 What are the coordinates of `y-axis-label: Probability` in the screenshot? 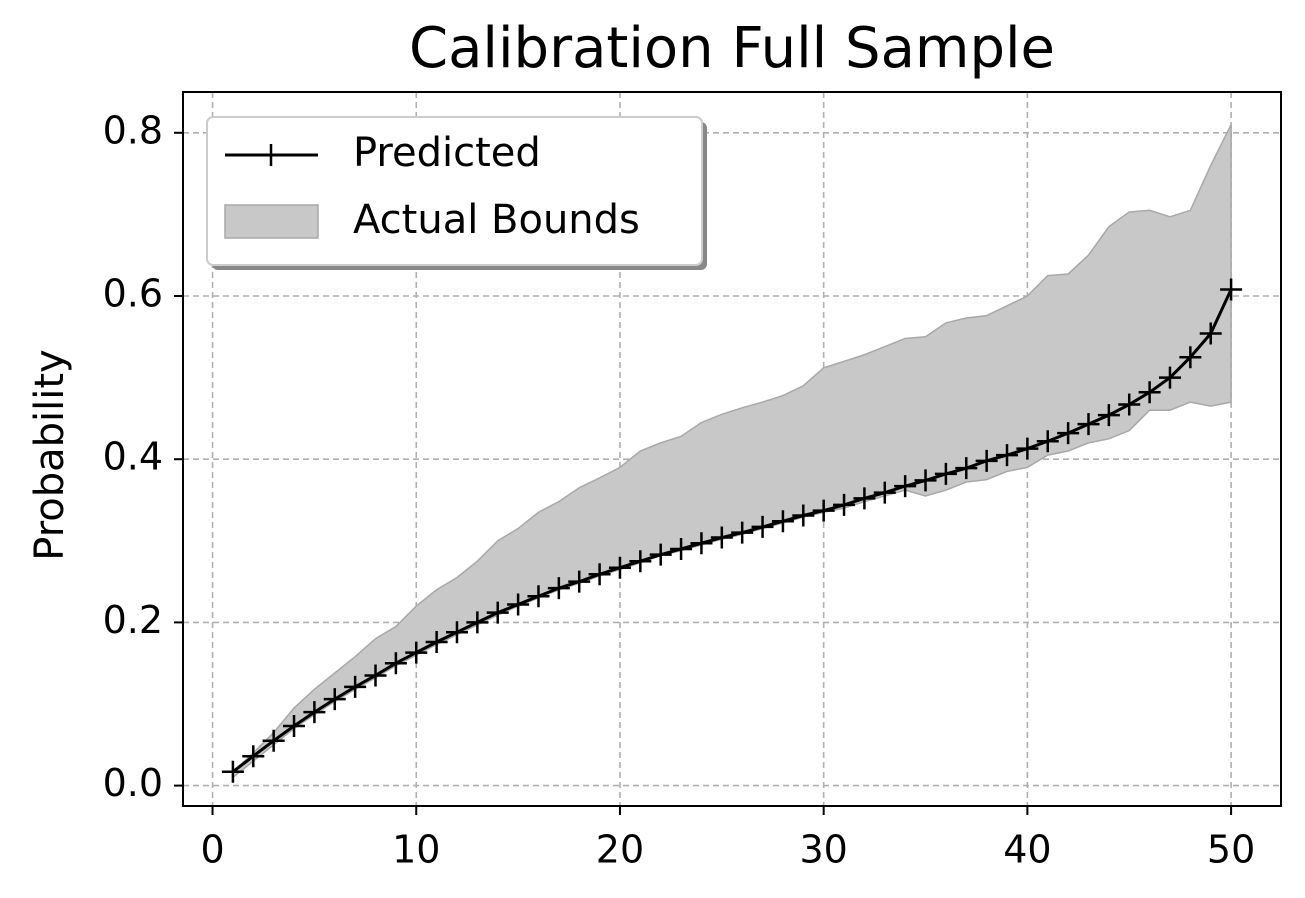 It's located at (50, 454).